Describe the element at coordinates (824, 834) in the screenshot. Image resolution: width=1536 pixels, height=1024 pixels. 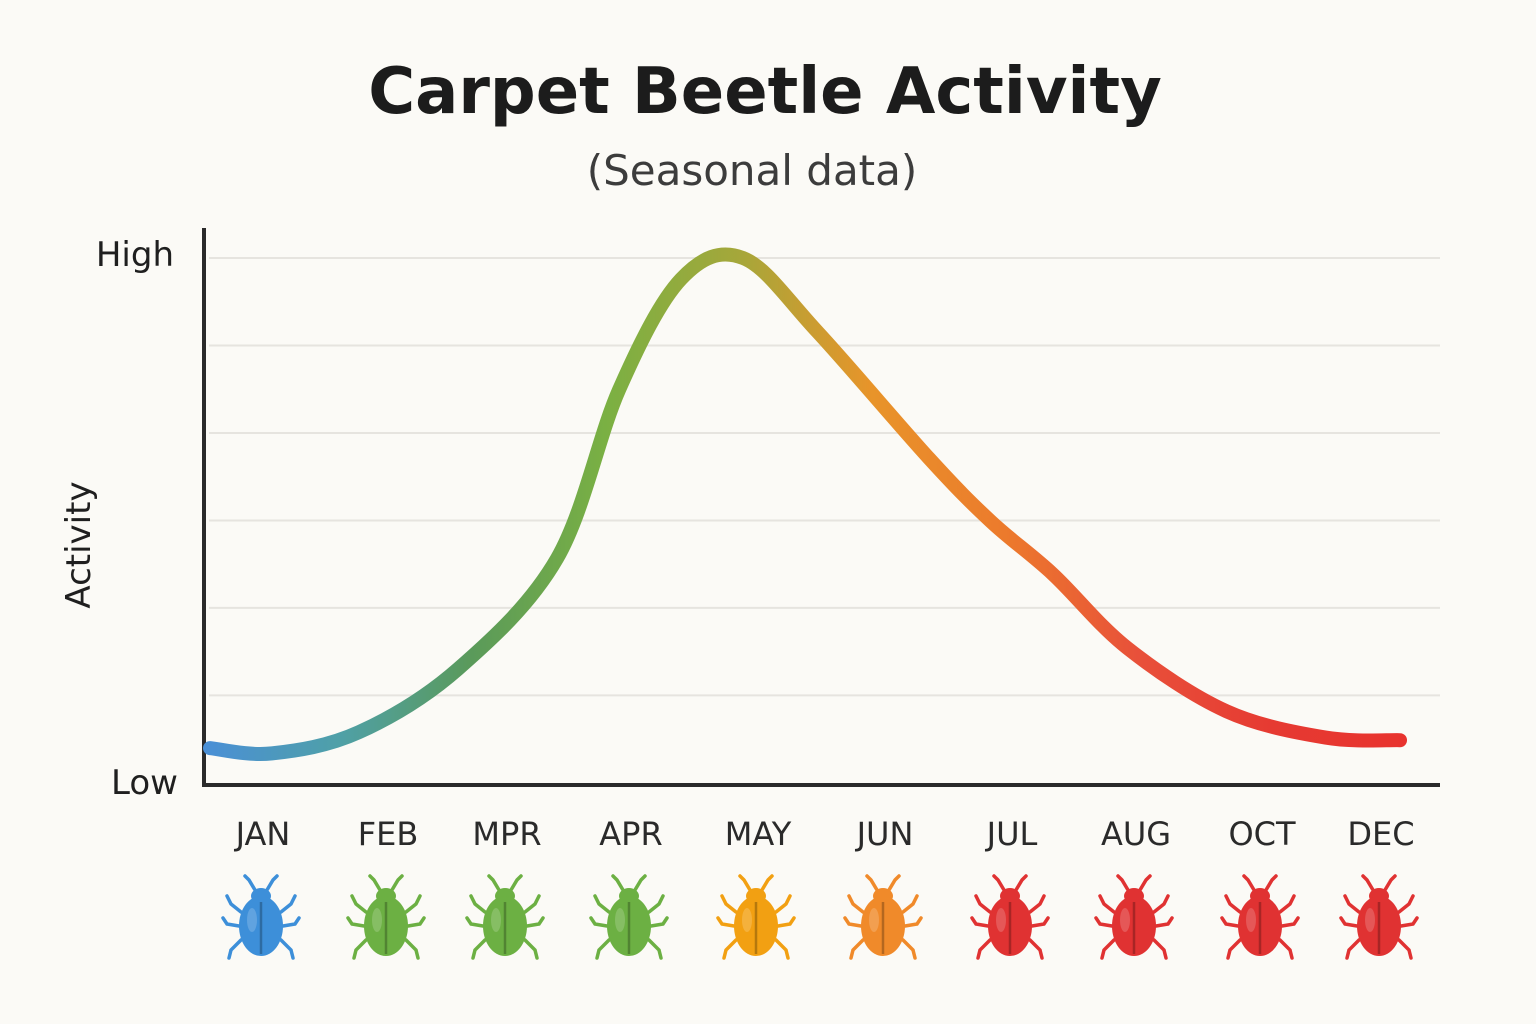
I see `month-labels: JAN FEB MPR APR MAY JUN JUL AUG OCT DEC` at that location.